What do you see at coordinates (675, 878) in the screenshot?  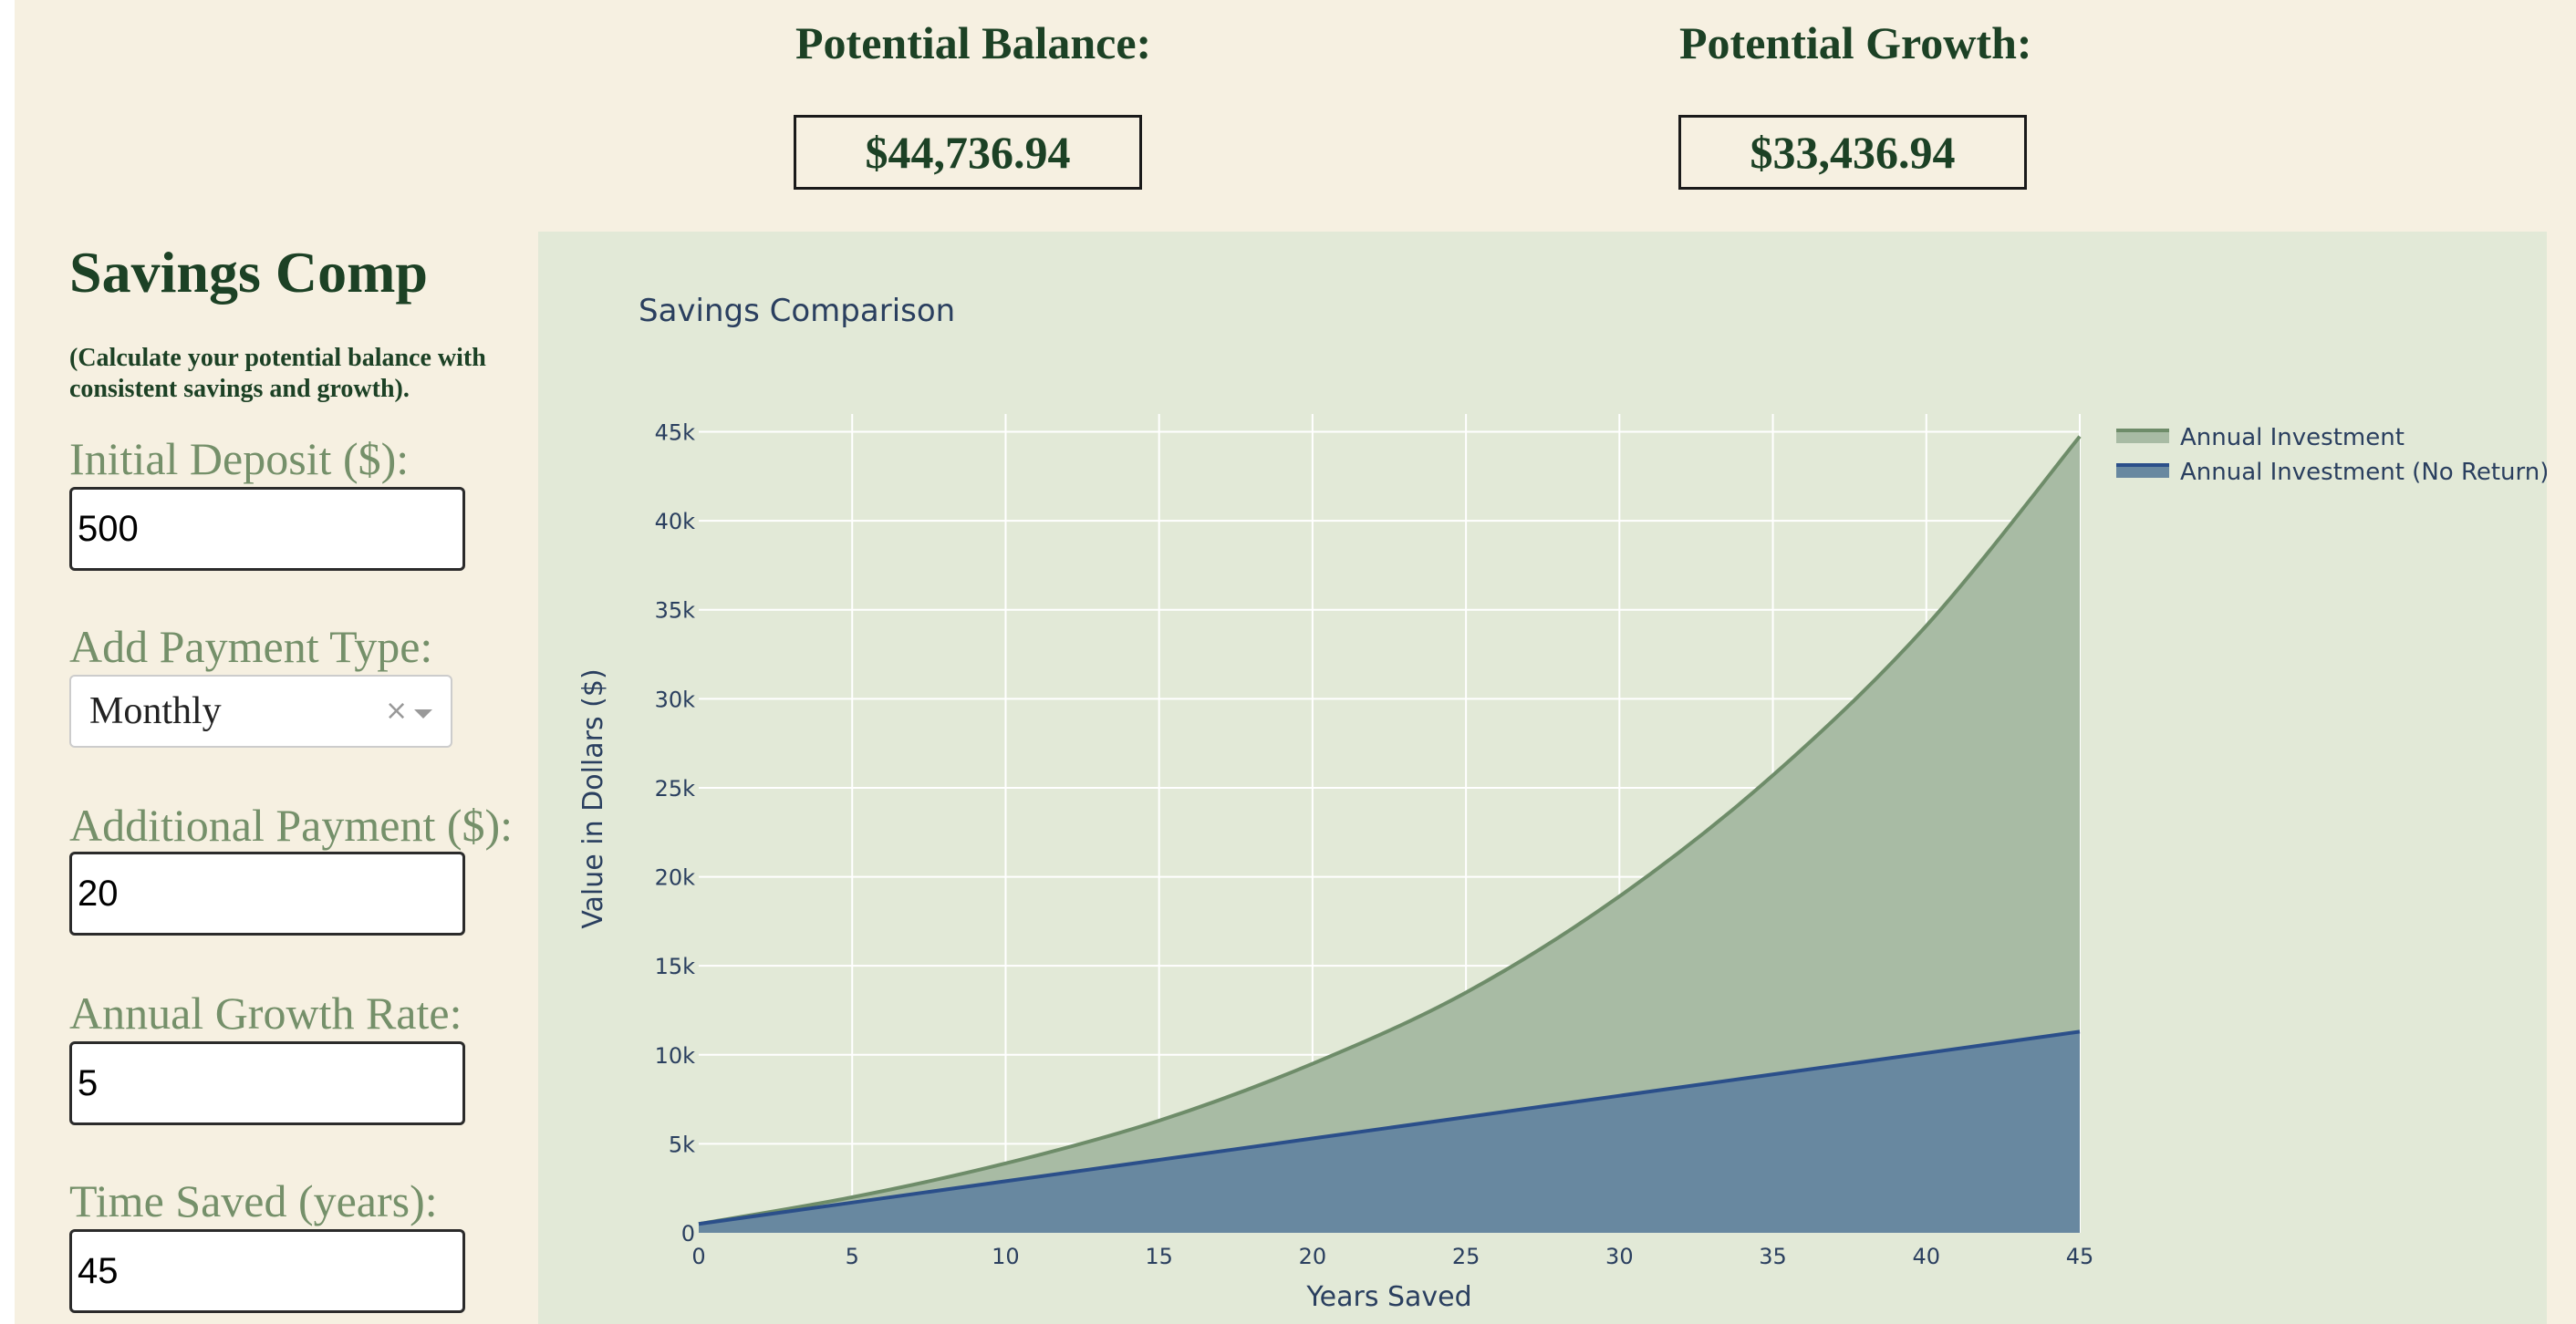 I see `y-tick-label: 20k` at bounding box center [675, 878].